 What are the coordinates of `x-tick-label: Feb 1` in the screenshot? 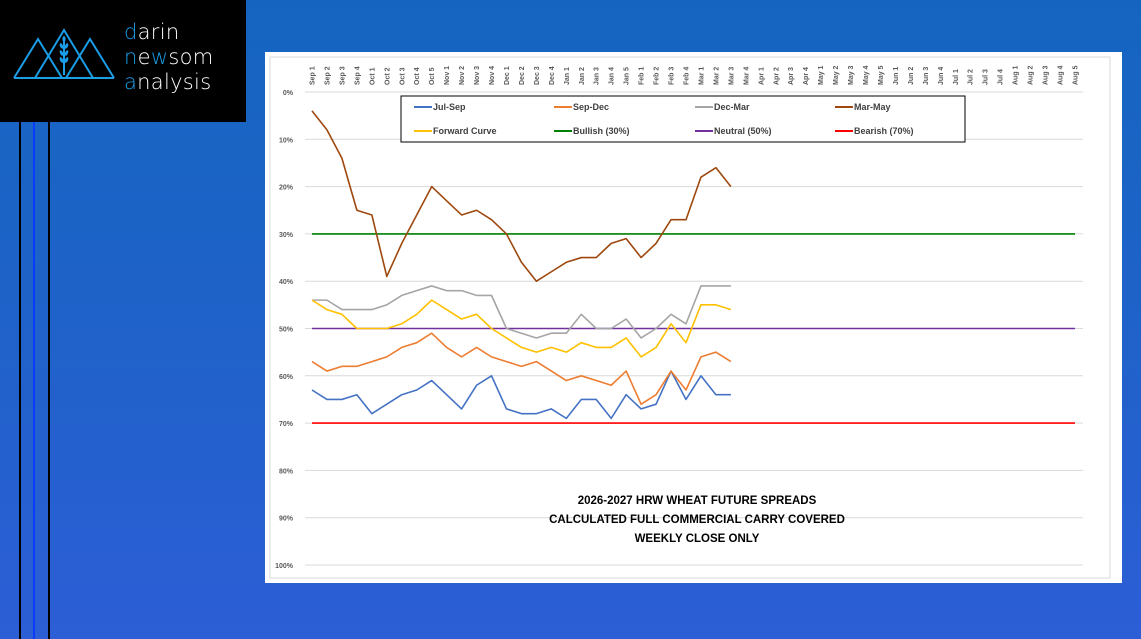 It's located at (642, 76).